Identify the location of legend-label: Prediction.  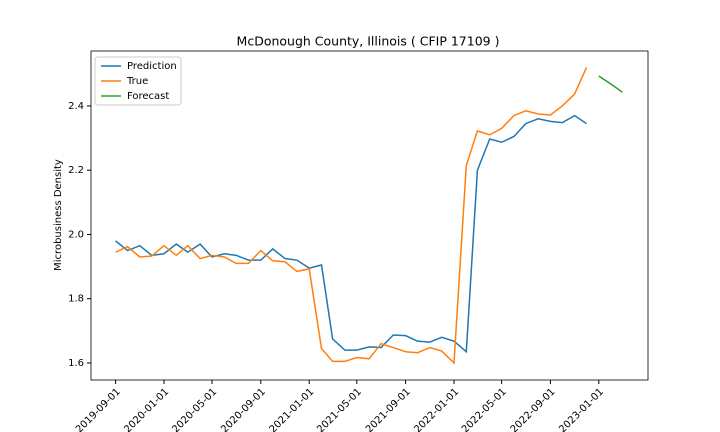
(152, 66).